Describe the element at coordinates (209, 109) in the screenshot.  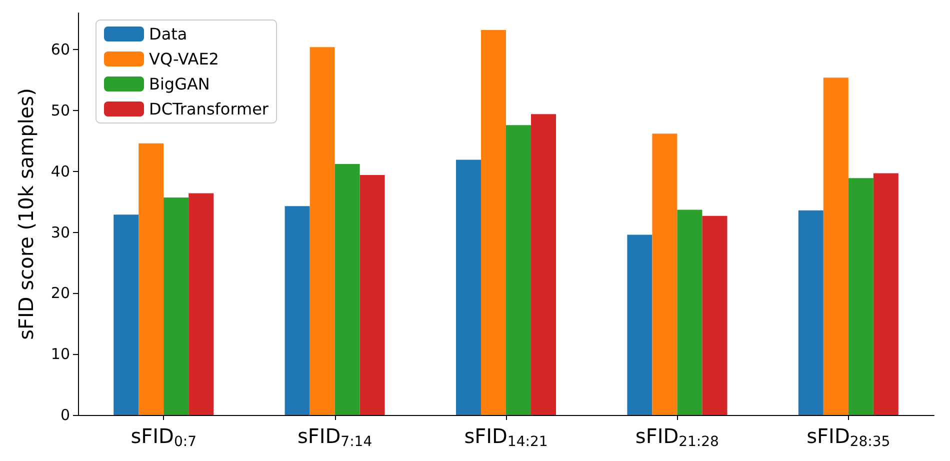
I see `legend-label: DCTransformer` at that location.